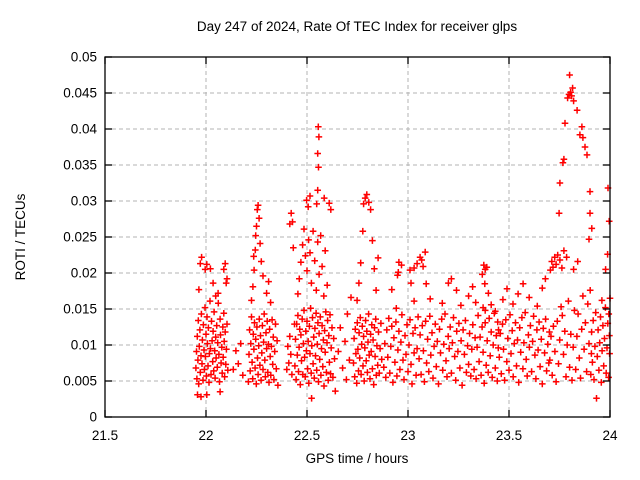 This screenshot has height=480, width=640. What do you see at coordinates (80, 165) in the screenshot?
I see `y-tick-label: 0.035` at bounding box center [80, 165].